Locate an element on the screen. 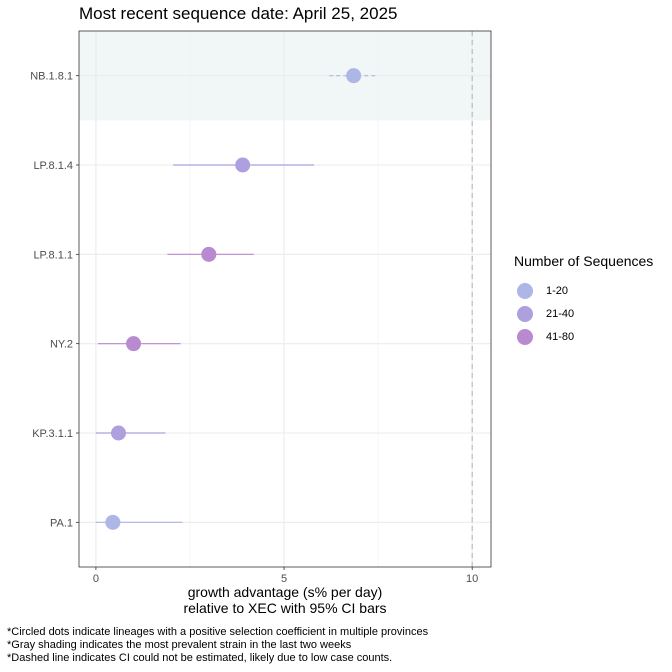 This screenshot has width=672, height=672. x-tick-label: 5 is located at coordinates (284, 579).